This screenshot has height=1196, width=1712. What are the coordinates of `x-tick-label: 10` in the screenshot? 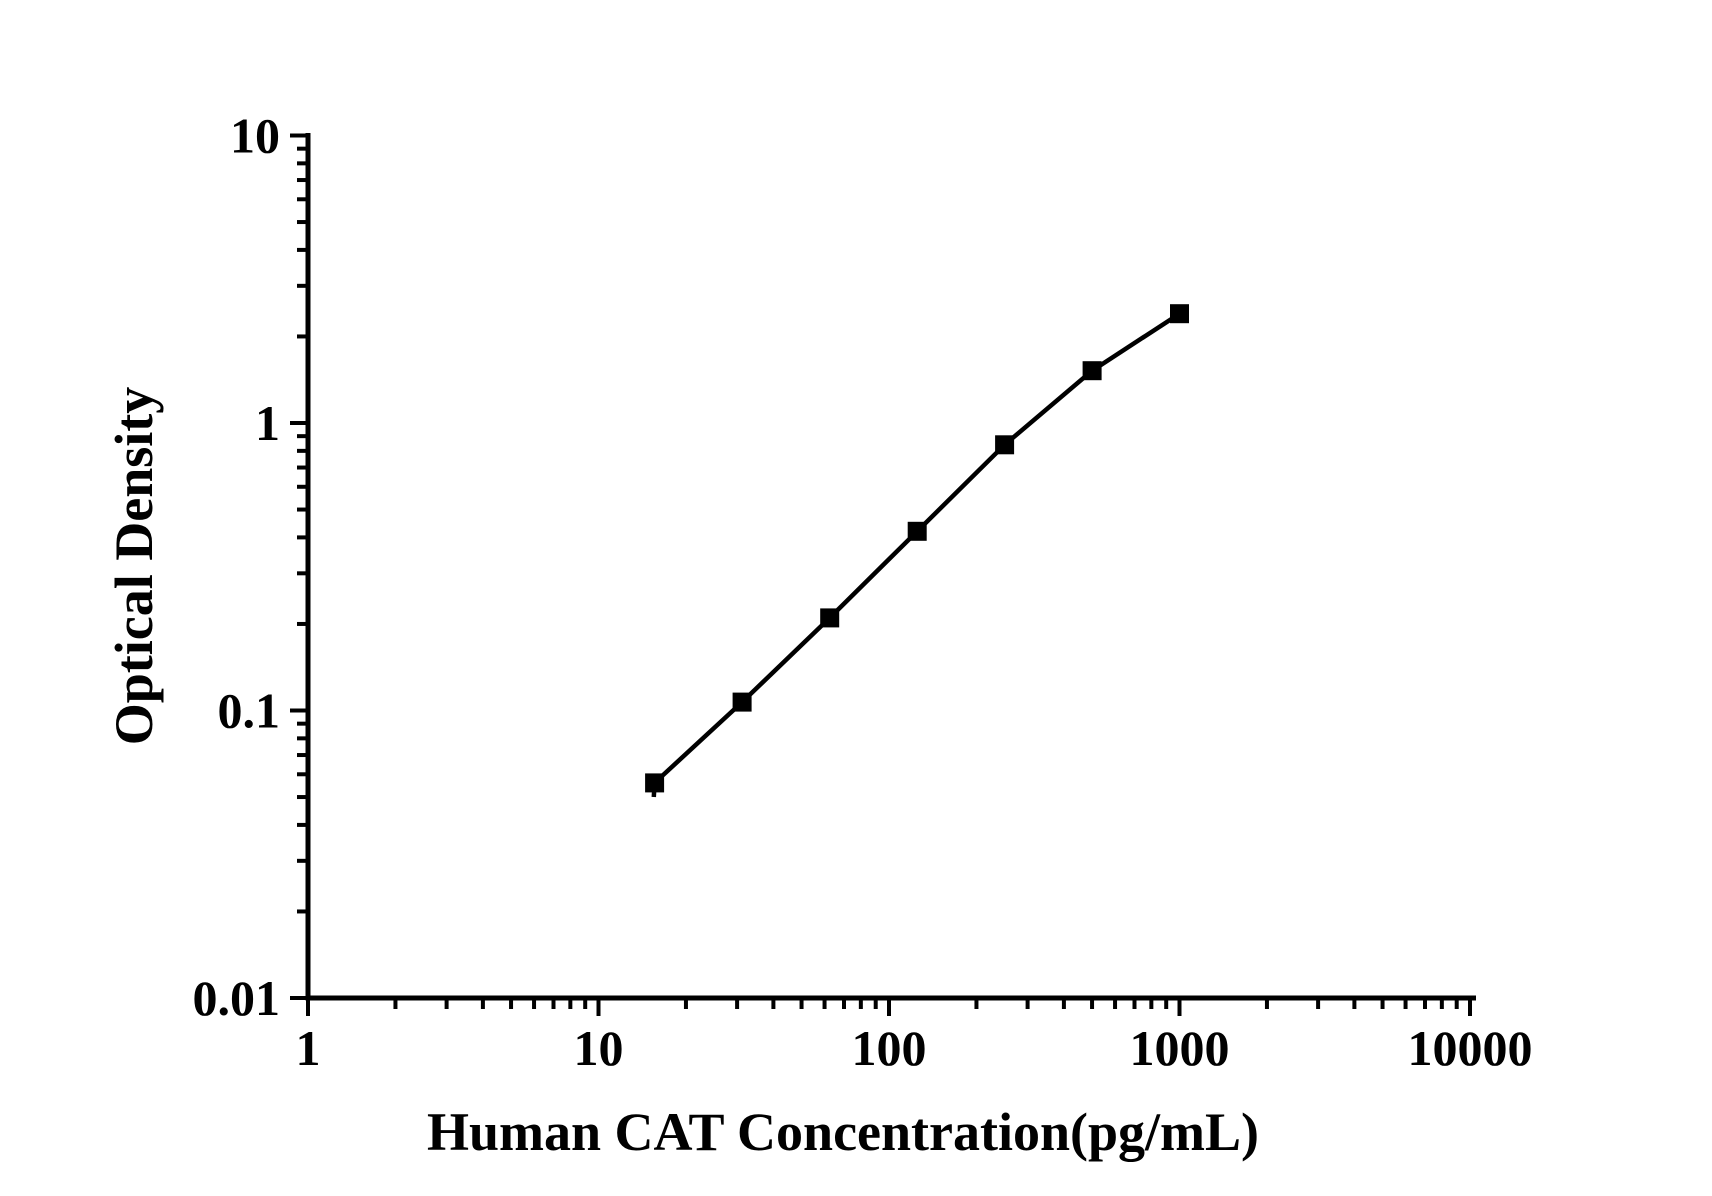 It's located at (599, 1048).